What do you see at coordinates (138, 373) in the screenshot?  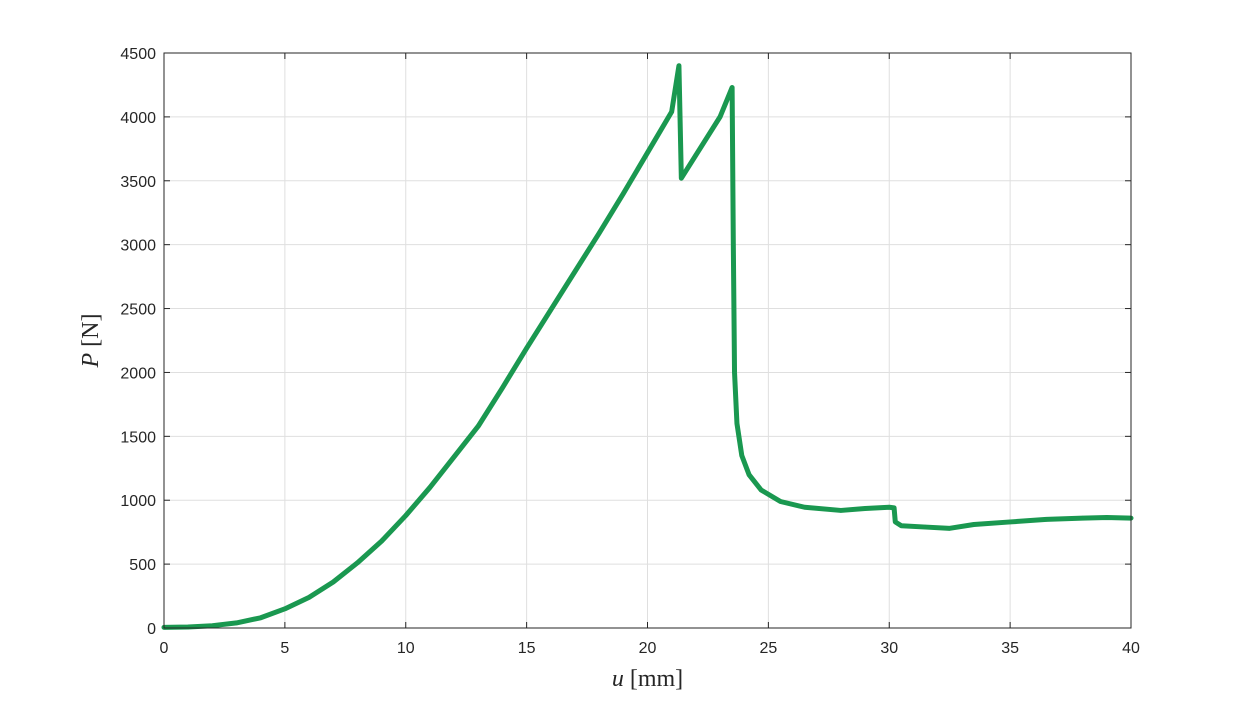 I see `y-tick-label: 2000` at bounding box center [138, 373].